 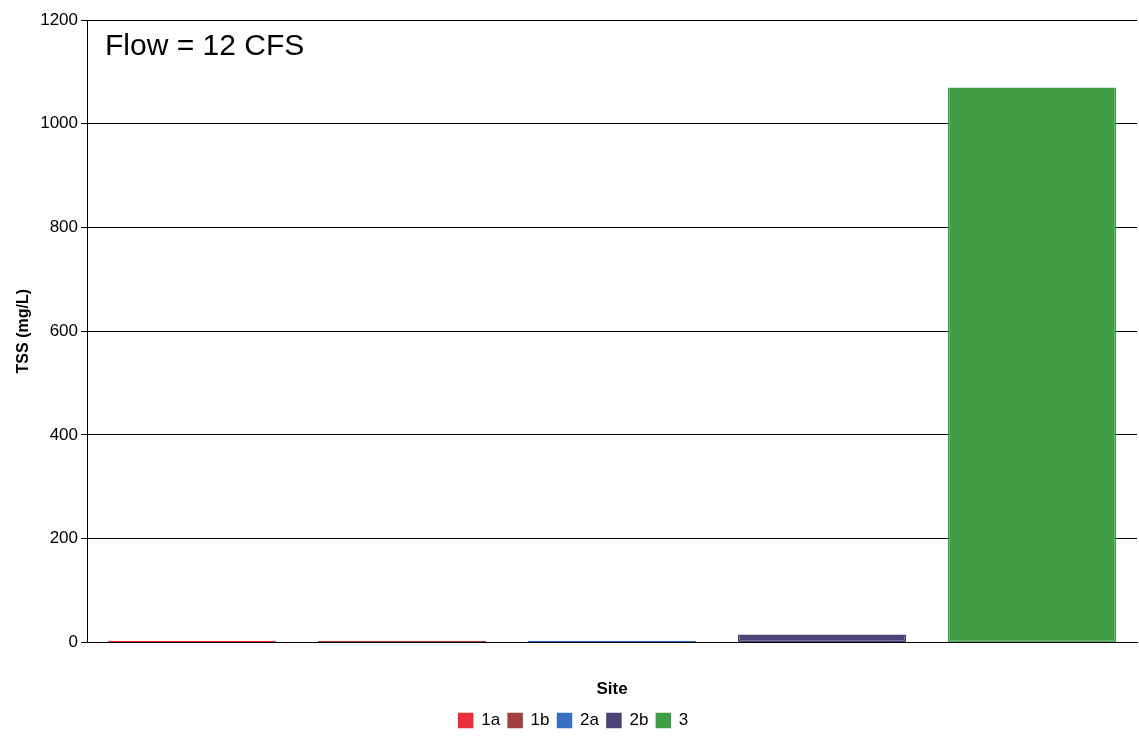 What do you see at coordinates (64, 434) in the screenshot?
I see `y-tick-label: 400` at bounding box center [64, 434].